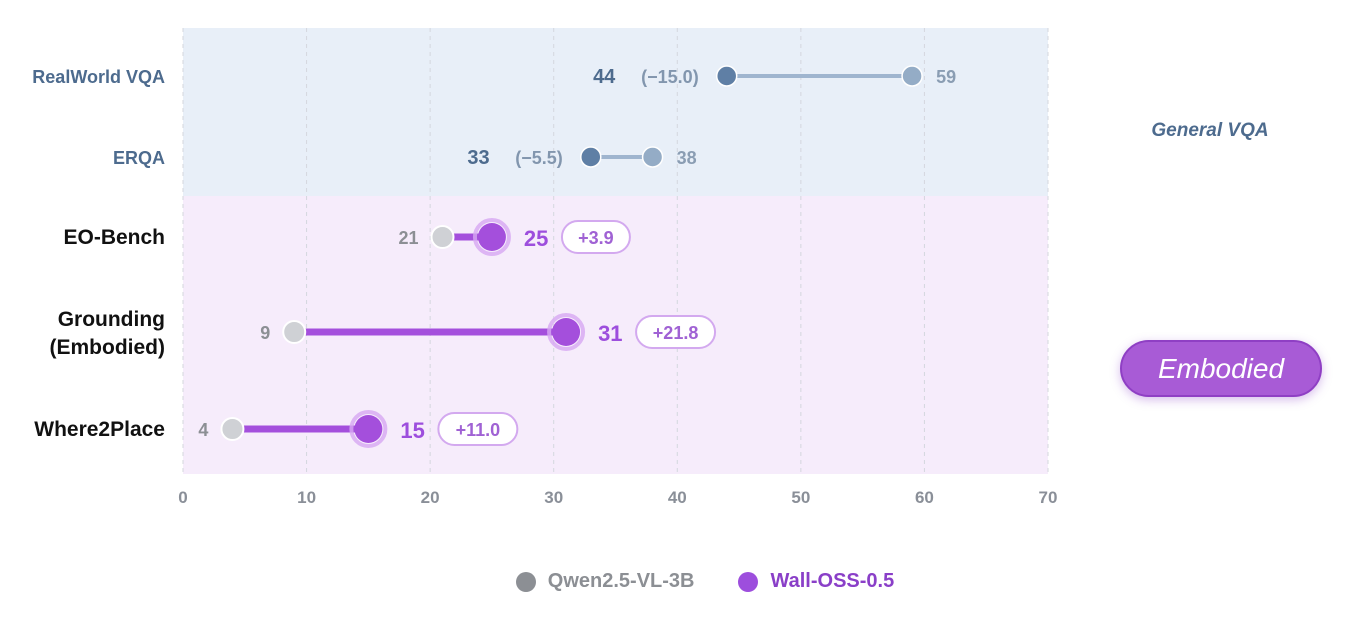 The height and width of the screenshot is (620, 1350). Describe the element at coordinates (621, 581) in the screenshot. I see `legend-label-qwen: Qwen2.5-VL-3B` at that location.